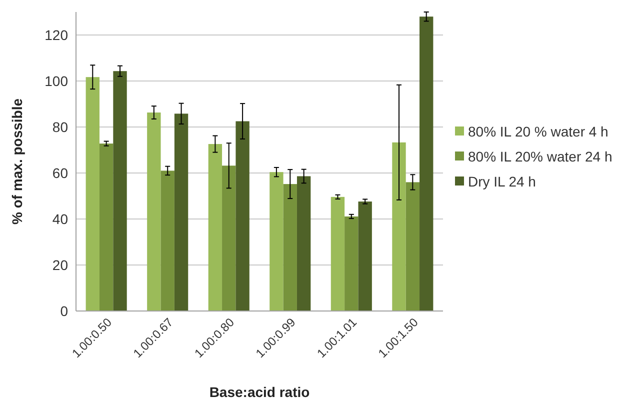 The width and height of the screenshot is (638, 405). Describe the element at coordinates (259, 392) in the screenshot. I see `x-axis-title: Base:acid ratio` at that location.